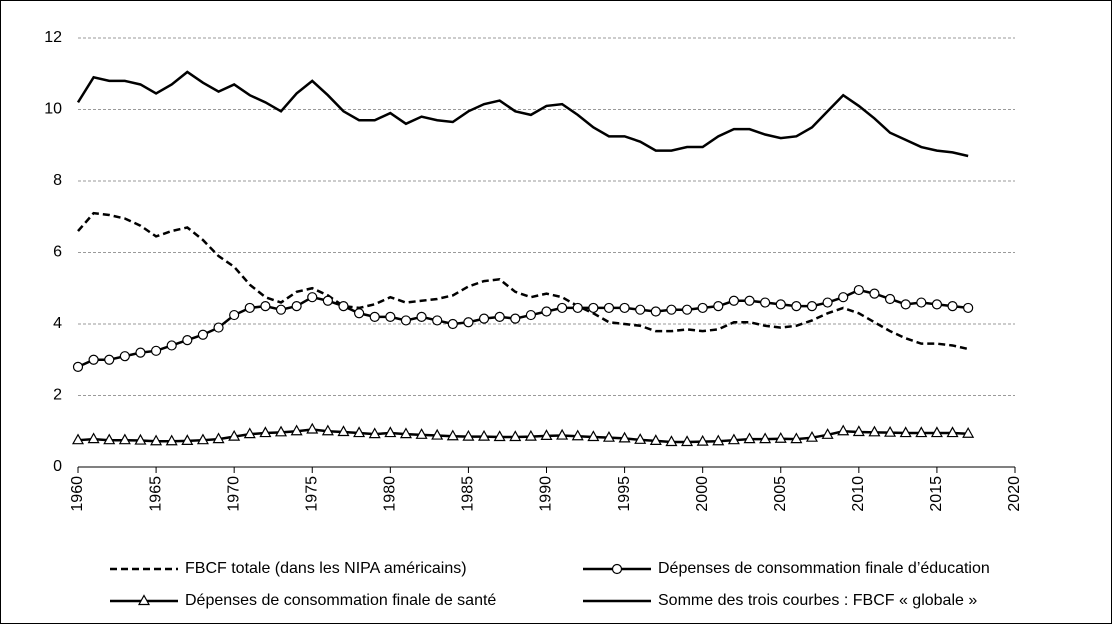 The image size is (1112, 624). I want to click on legend-label: Dépenses de consommation finale de santé, so click(340, 600).